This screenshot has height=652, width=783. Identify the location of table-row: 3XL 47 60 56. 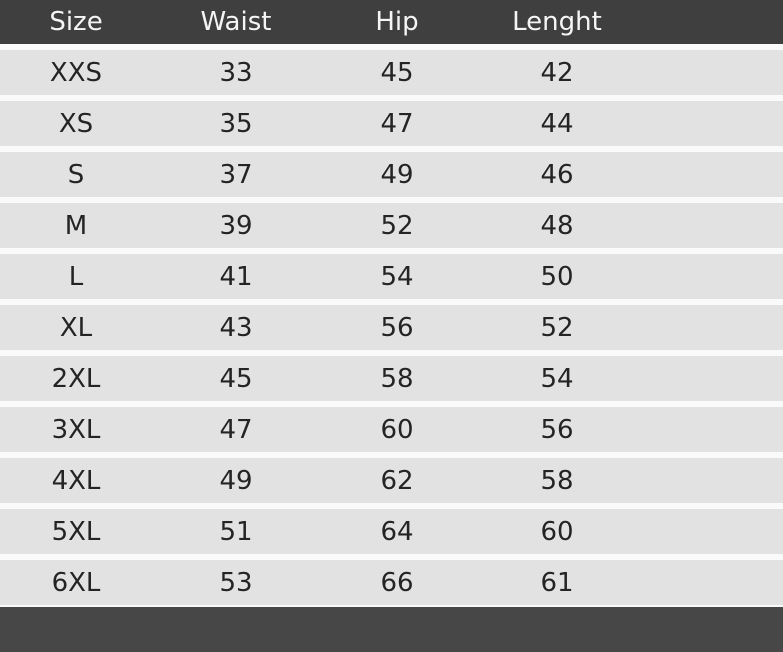
(391, 429).